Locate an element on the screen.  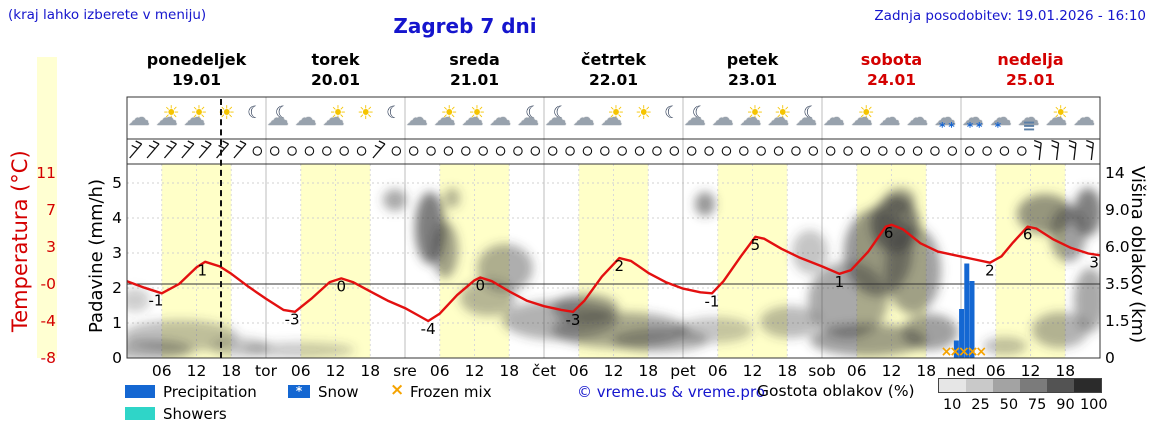
snowflakes-icon: ** is located at coordinates (976, 127).